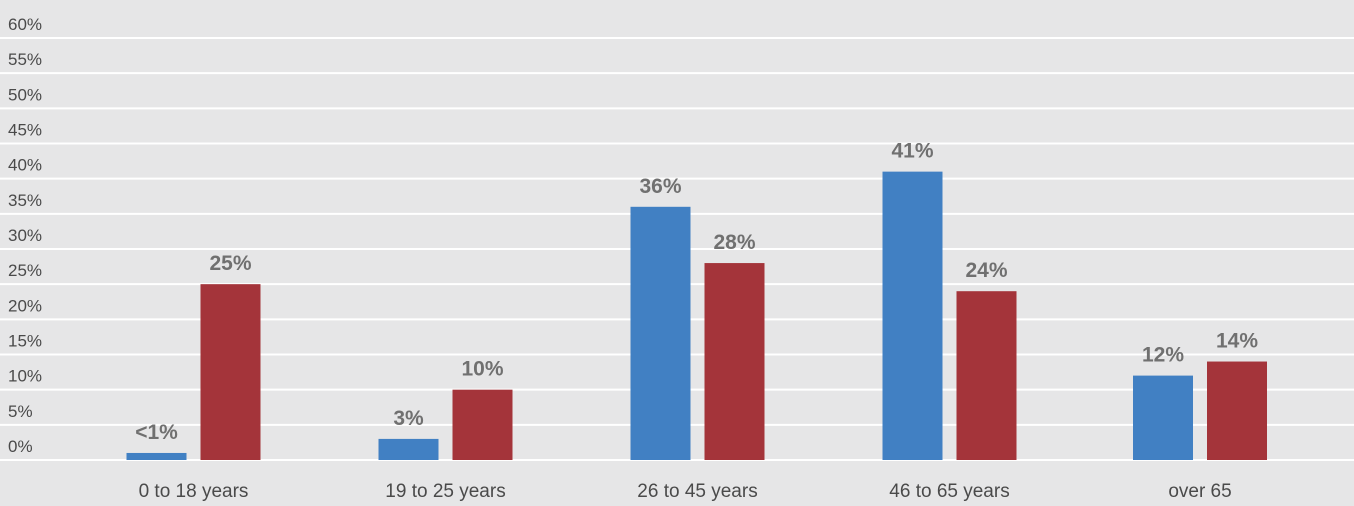 Image resolution: width=1354 pixels, height=506 pixels. I want to click on data-label: 14%, so click(1237, 341).